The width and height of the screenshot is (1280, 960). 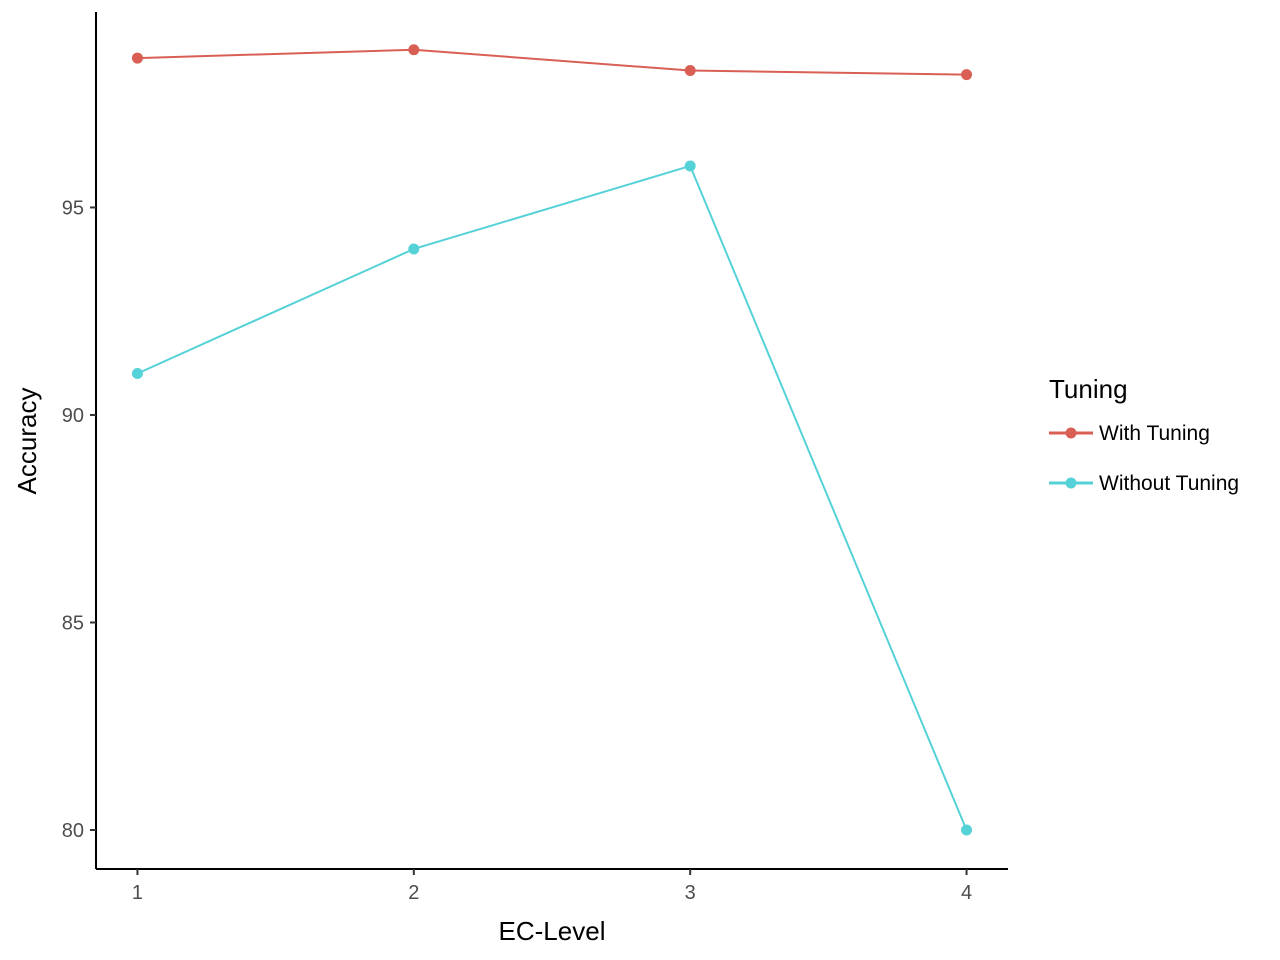 What do you see at coordinates (413, 893) in the screenshot?
I see `x-tick-label: 2` at bounding box center [413, 893].